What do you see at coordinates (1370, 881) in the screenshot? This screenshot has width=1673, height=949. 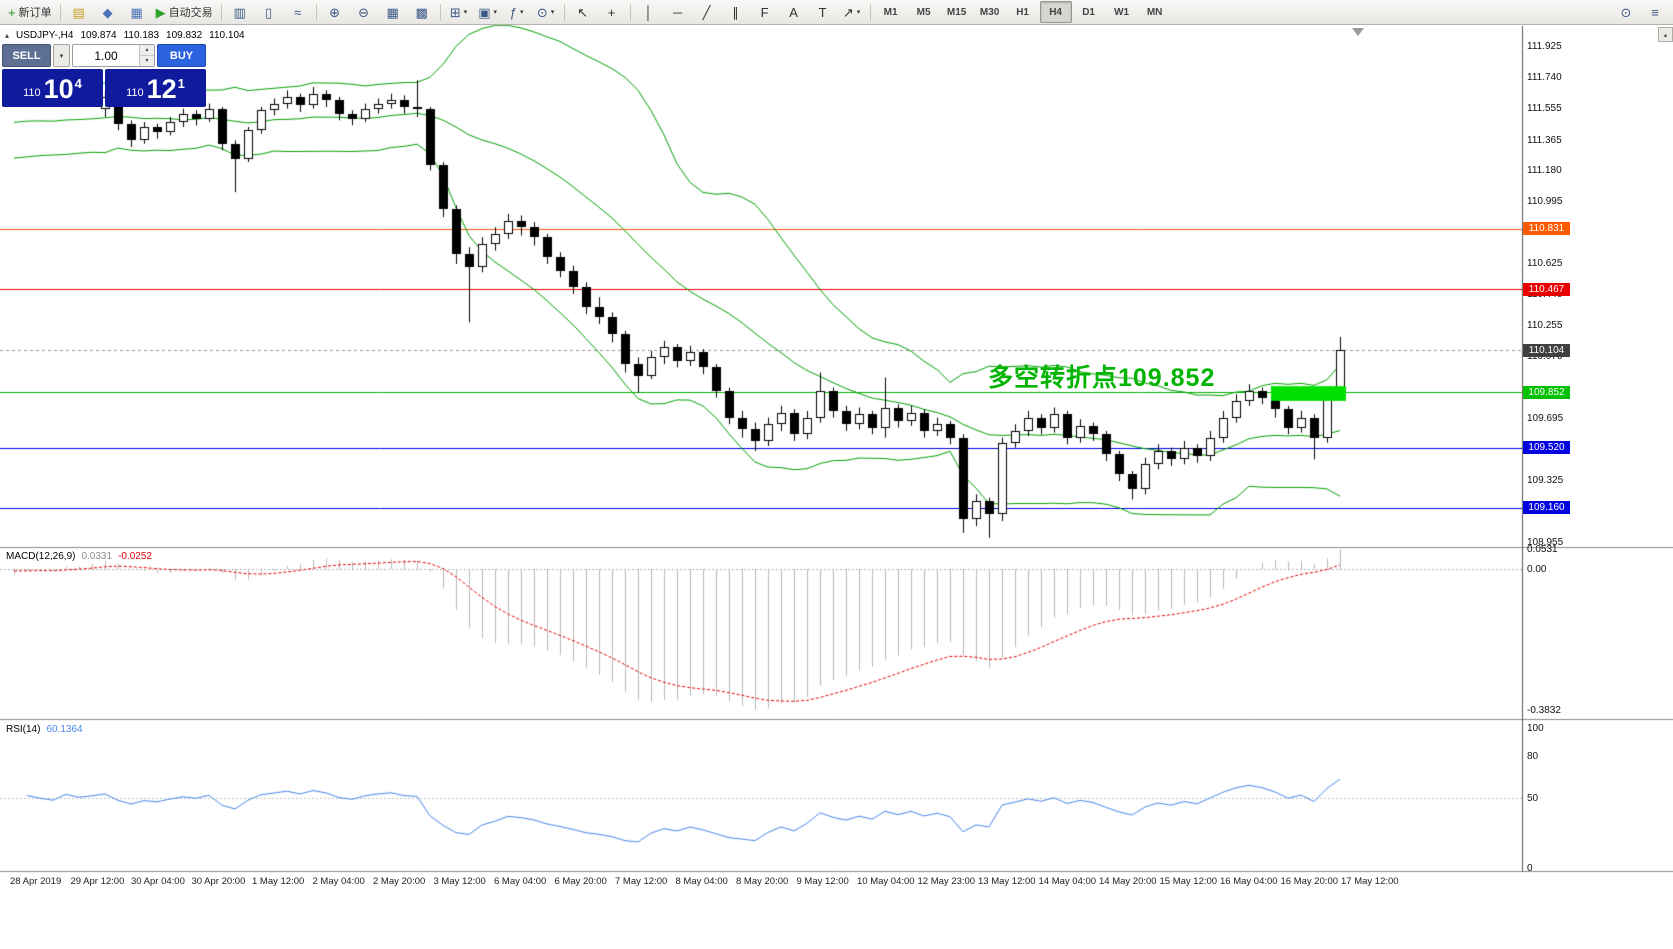 I see `time-tick: 17 May 12:00` at bounding box center [1370, 881].